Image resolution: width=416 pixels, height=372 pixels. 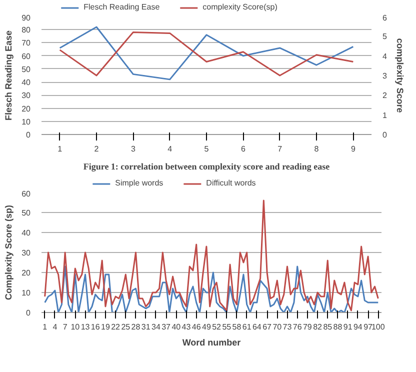 What do you see at coordinates (231, 183) in the screenshot?
I see `legend-label: Difficult words` at bounding box center [231, 183].